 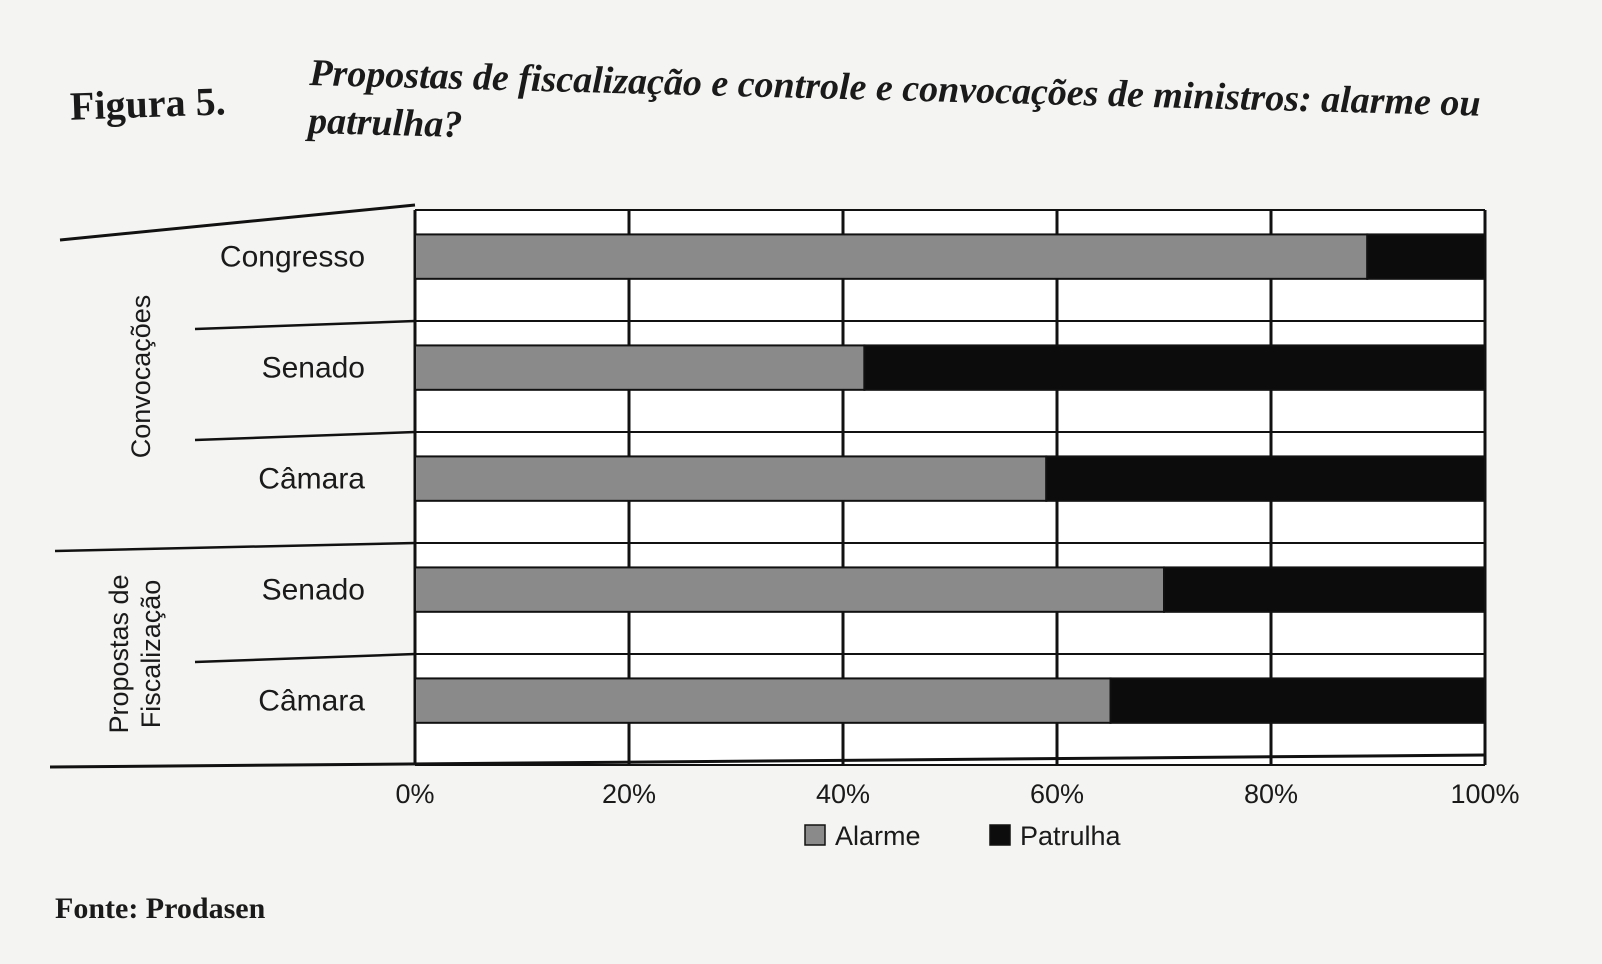 I want to click on bracket-top-line, so click(x=237, y=222).